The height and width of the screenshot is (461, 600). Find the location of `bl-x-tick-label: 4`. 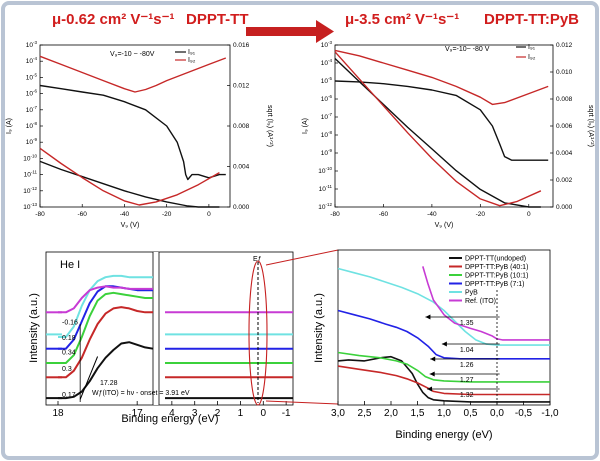

bl-x-tick-label: 4 is located at coordinates (172, 413).